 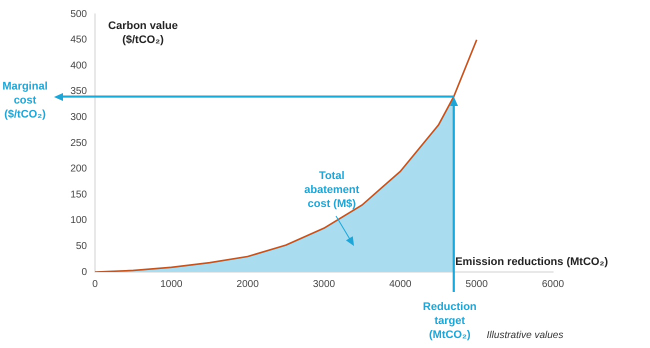 What do you see at coordinates (553, 284) in the screenshot?
I see `x-tick-label: 6000` at bounding box center [553, 284].